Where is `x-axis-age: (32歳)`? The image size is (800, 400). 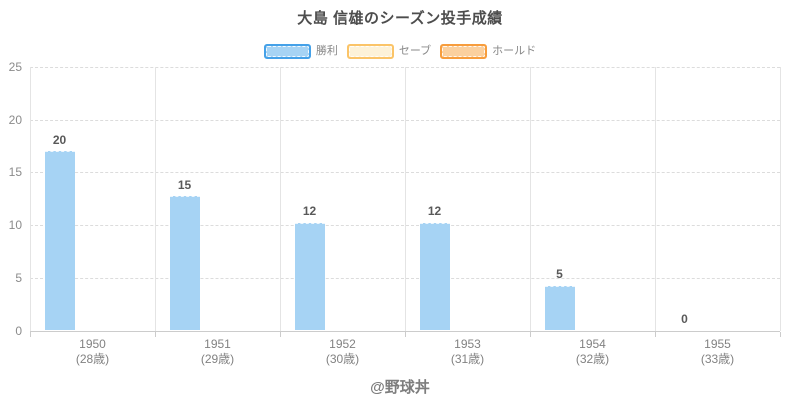 x-axis-age: (32歳) is located at coordinates (592, 359).